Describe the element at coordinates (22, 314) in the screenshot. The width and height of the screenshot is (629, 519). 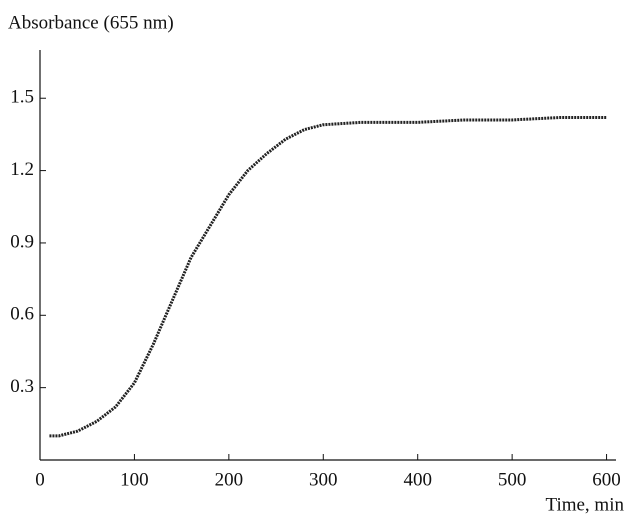
I see `y-tick-label: 0.6` at that location.